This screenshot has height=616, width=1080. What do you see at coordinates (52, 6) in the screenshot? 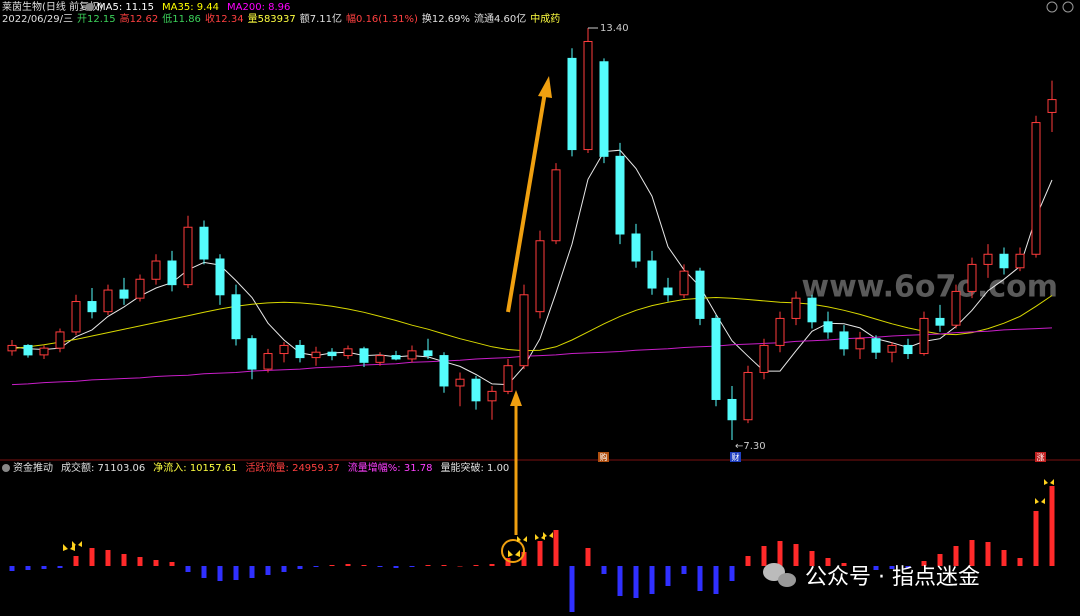
I see `chart-title: 莱茵生物(日线 前复权)` at bounding box center [52, 6].